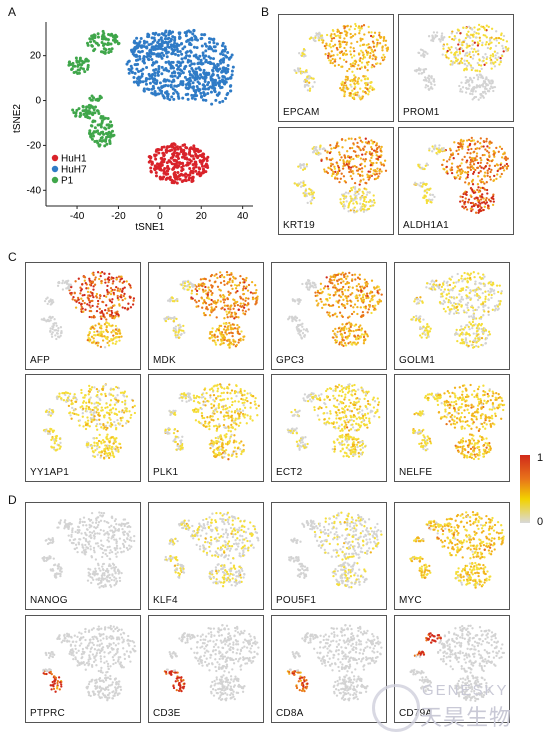 This screenshot has width=548, height=734. Describe the element at coordinates (76, 58) in the screenshot. I see `point-p1` at that location.